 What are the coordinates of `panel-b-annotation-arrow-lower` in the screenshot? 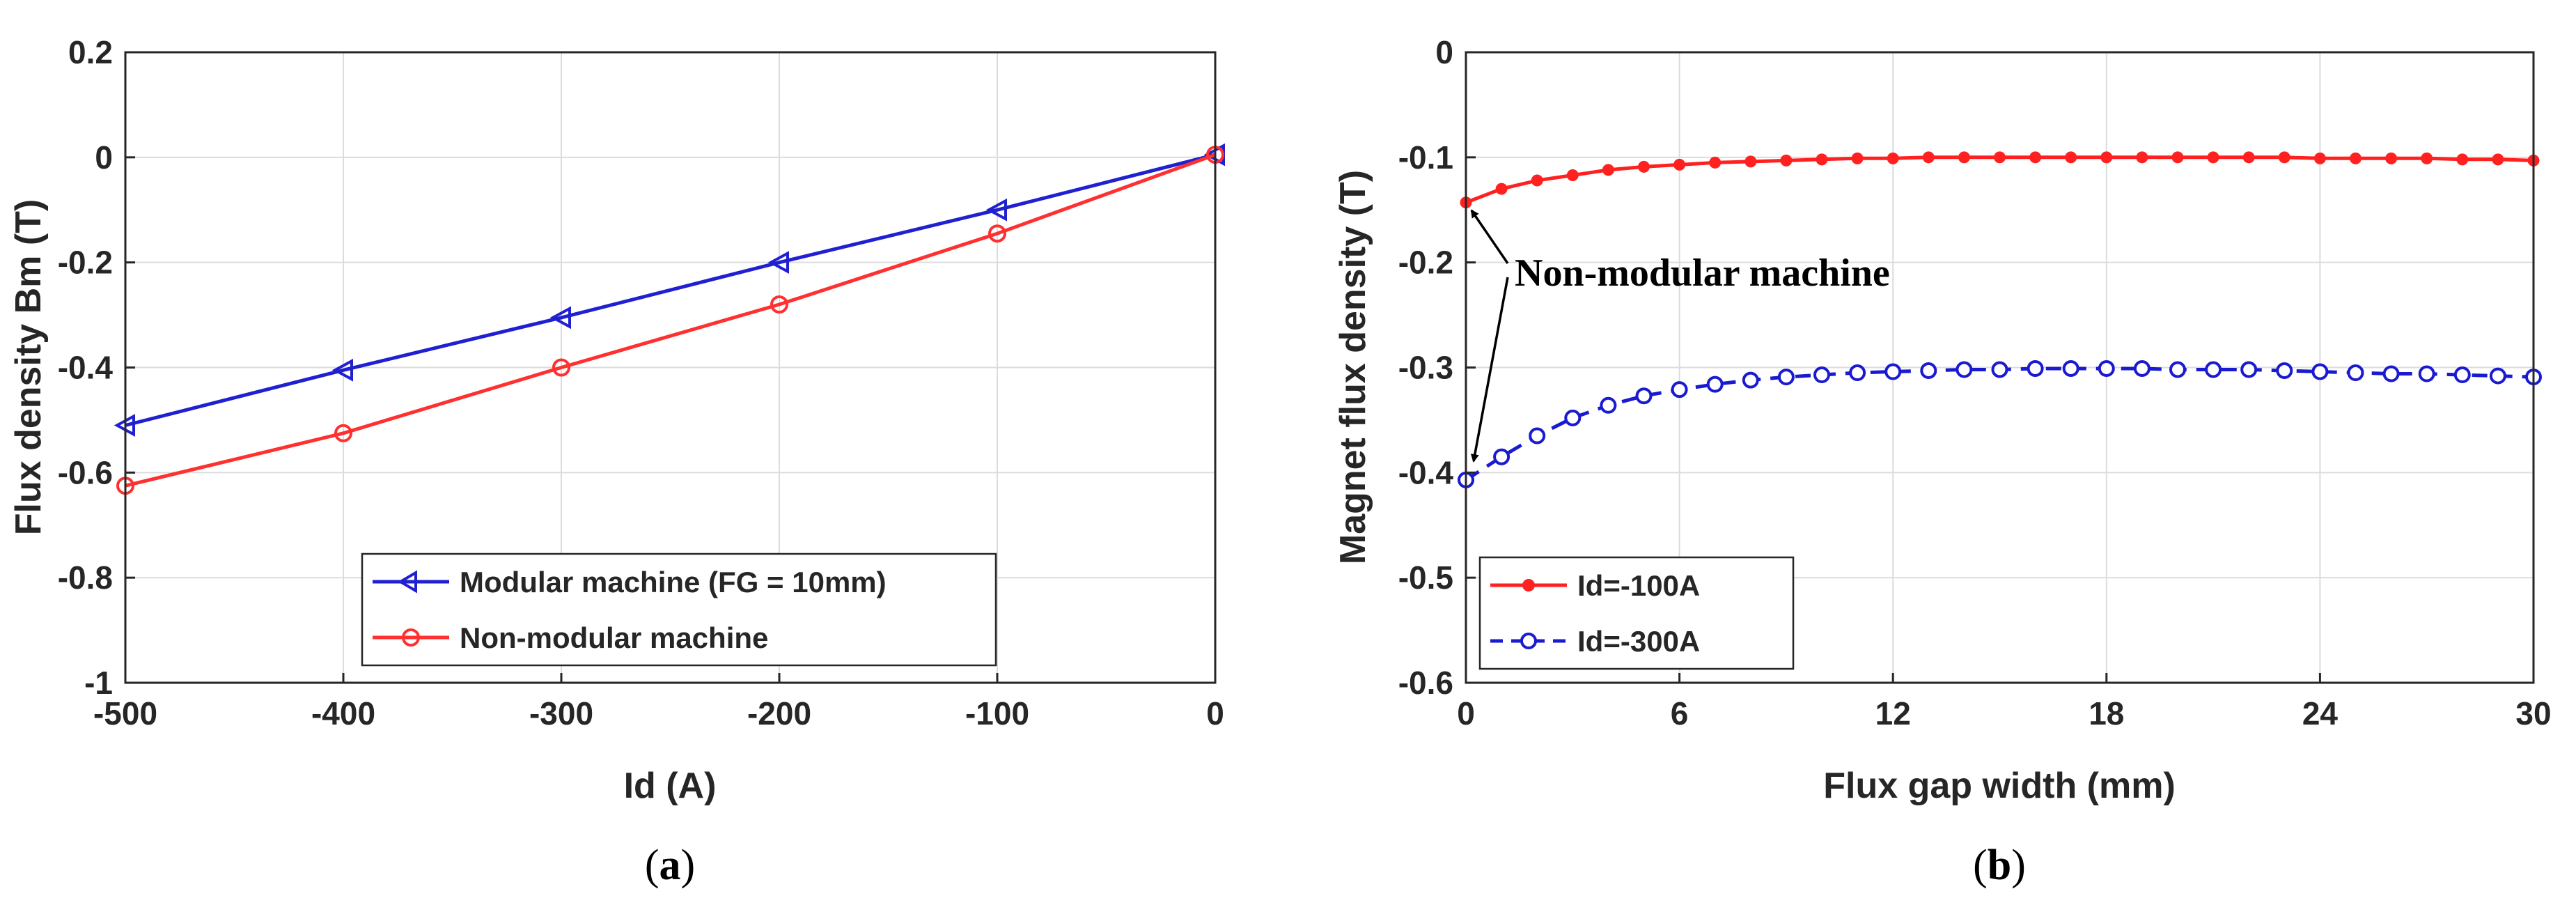 It's located at (1489, 370).